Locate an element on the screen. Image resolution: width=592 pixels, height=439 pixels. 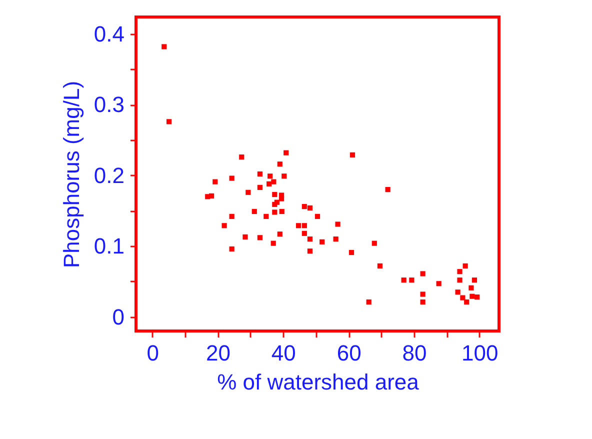
y-tick-label: 0.2 is located at coordinates (109, 175).